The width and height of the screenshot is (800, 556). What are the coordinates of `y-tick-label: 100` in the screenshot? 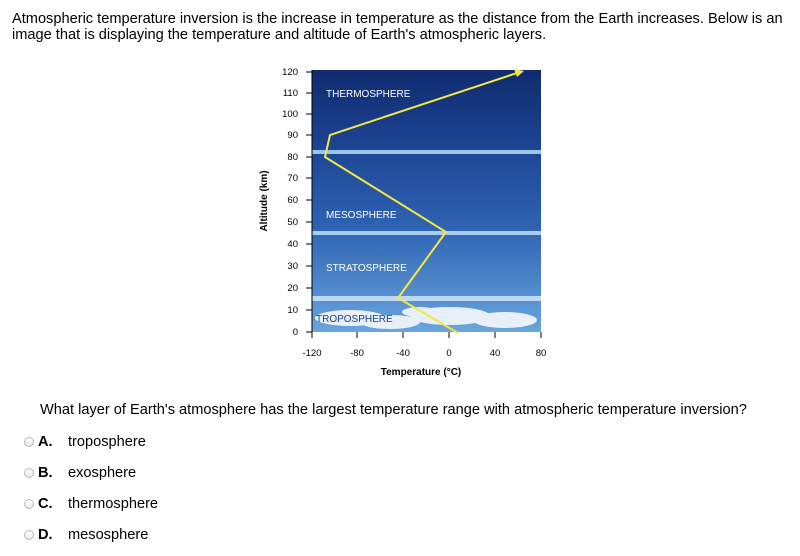 It's located at (290, 114).